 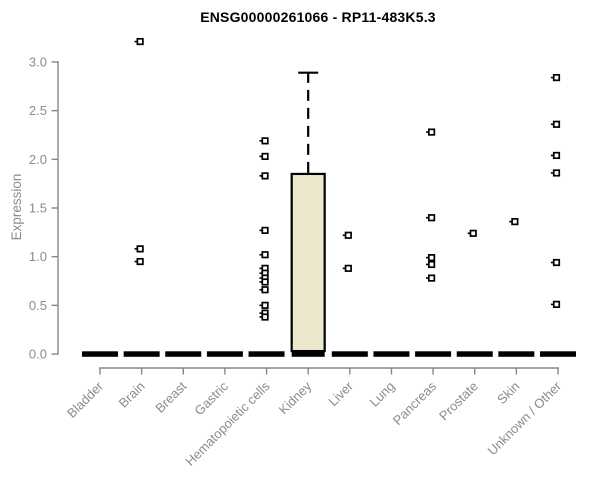 What do you see at coordinates (525, 418) in the screenshot?
I see `x-tick-label: Unknown / Other` at bounding box center [525, 418].